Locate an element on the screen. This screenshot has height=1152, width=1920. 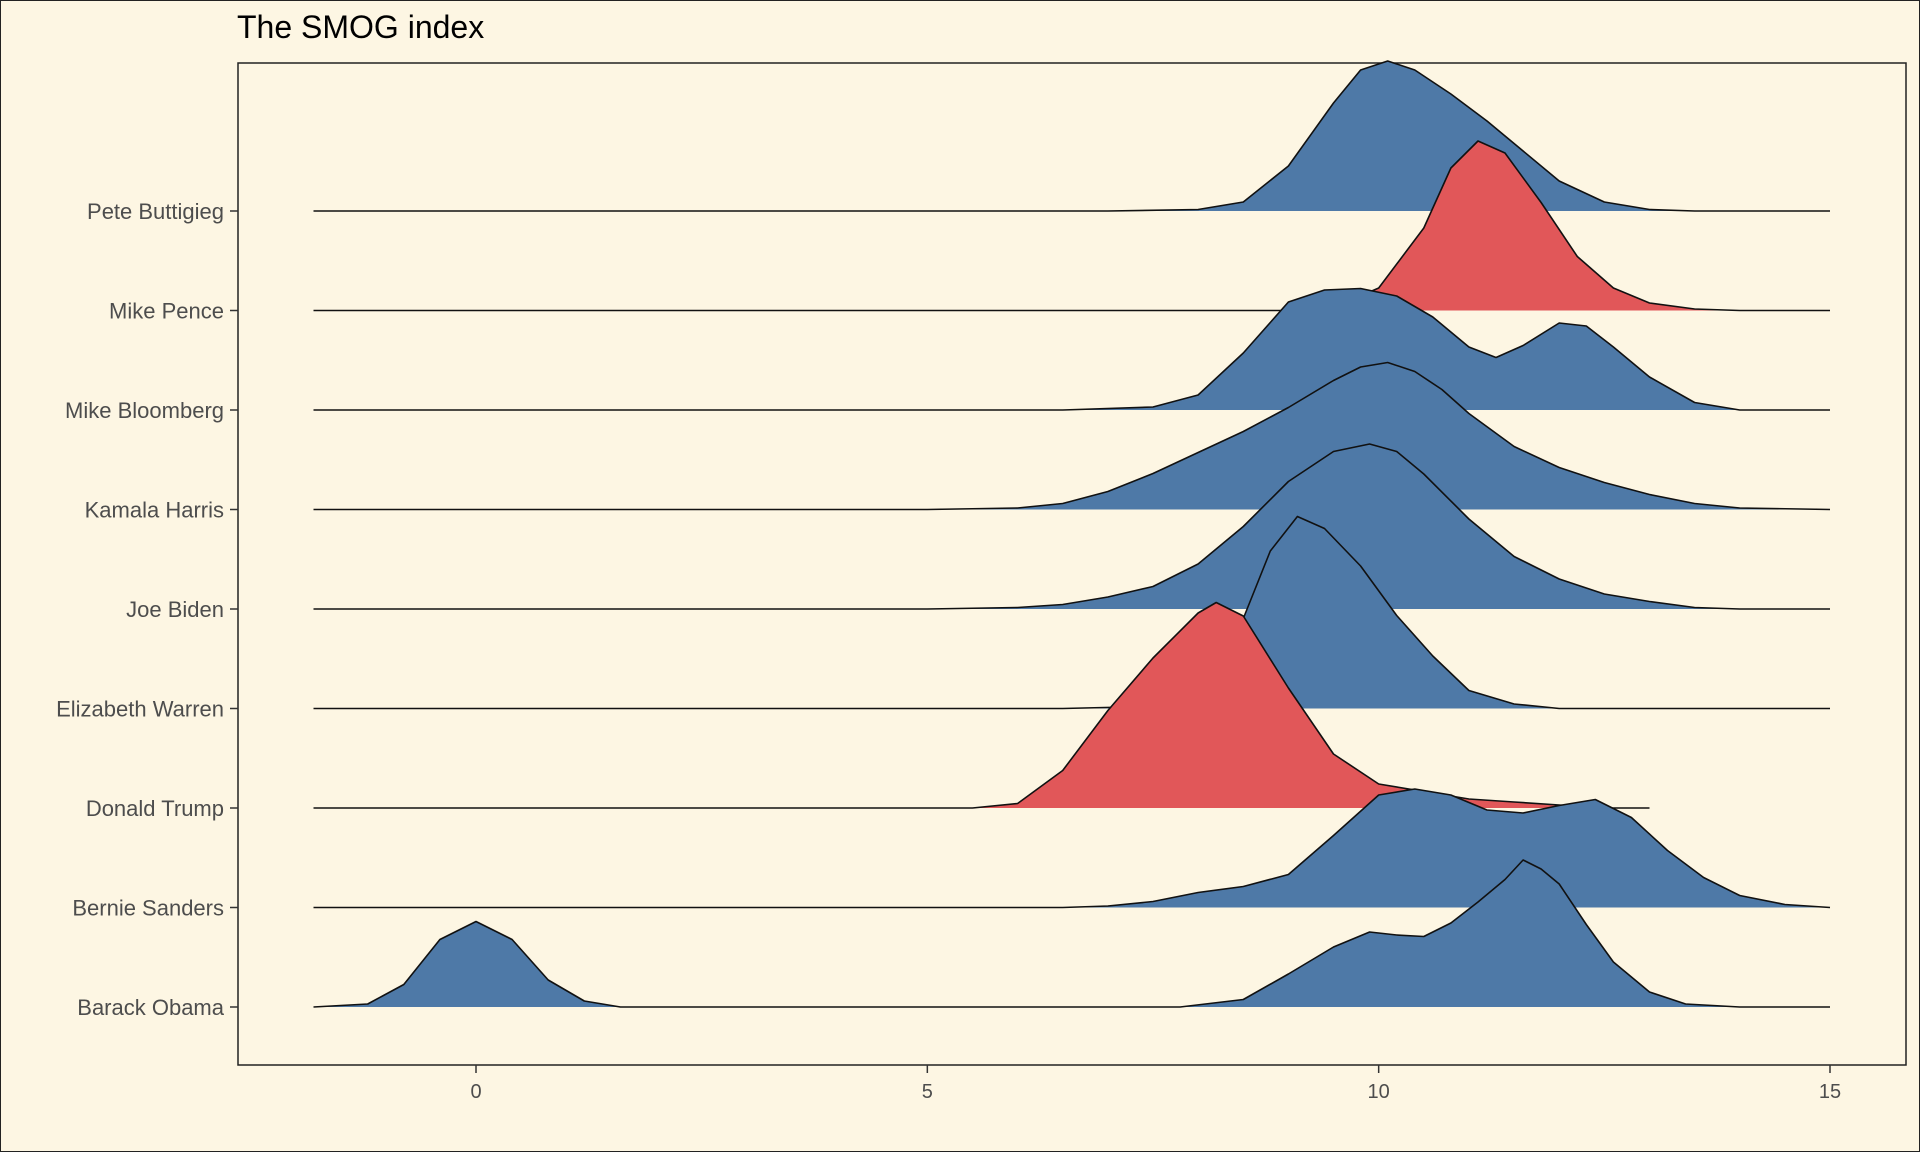
ridge-outline-barack-obama is located at coordinates (1071, 933).